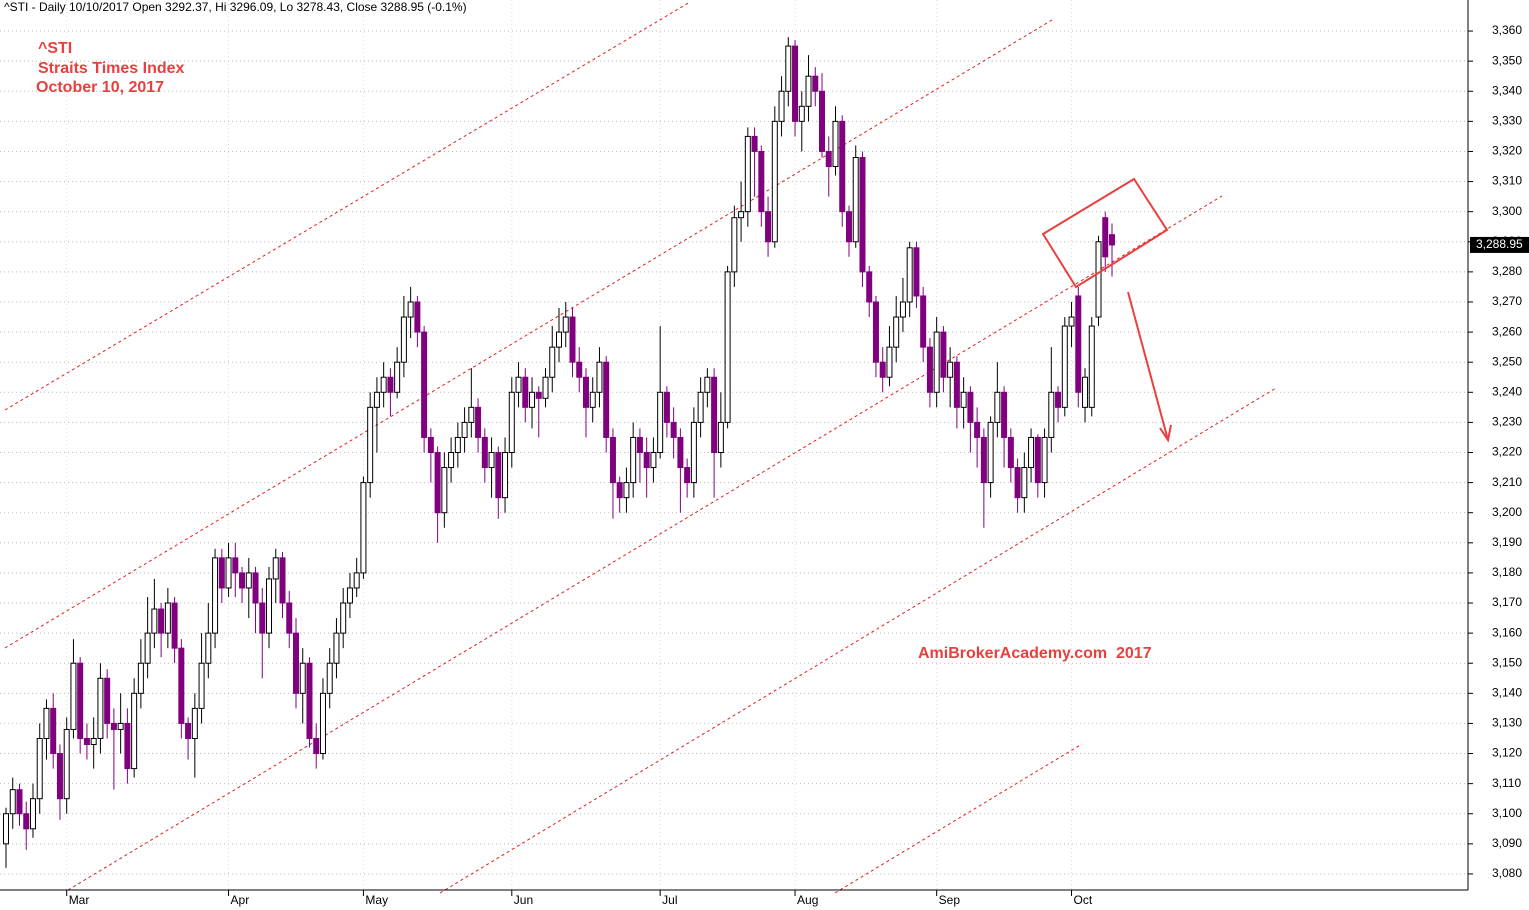 The width and height of the screenshot is (1529, 910). I want to click on highlight-box, so click(1105, 233).